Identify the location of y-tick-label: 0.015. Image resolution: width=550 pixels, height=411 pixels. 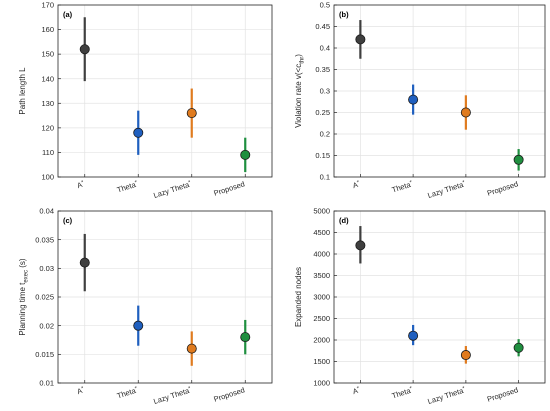
(44, 354).